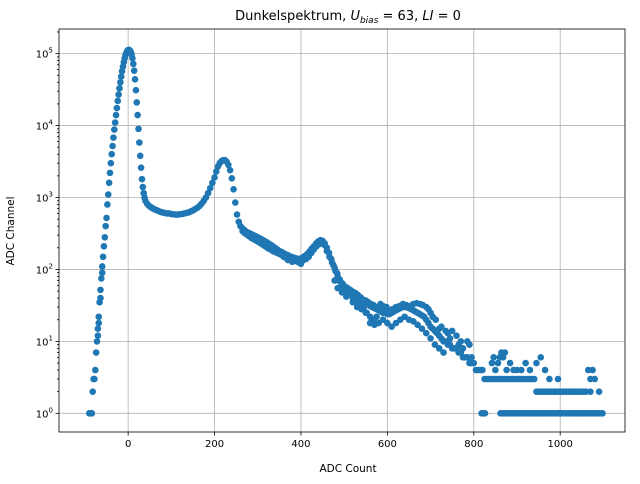 The width and height of the screenshot is (640, 484). Describe the element at coordinates (44, 54) in the screenshot. I see `y-tick-label: 10⁵` at that location.